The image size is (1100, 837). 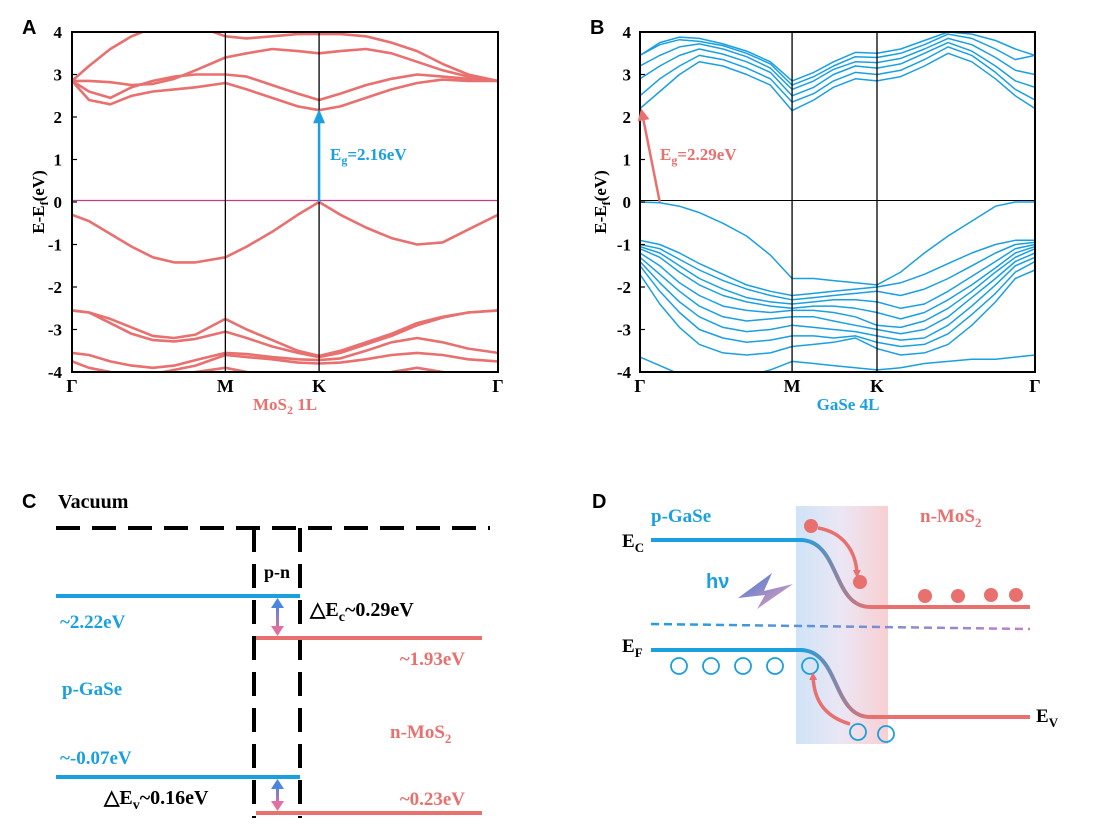 I want to click on panel-b-letter: B, so click(x=597, y=28).